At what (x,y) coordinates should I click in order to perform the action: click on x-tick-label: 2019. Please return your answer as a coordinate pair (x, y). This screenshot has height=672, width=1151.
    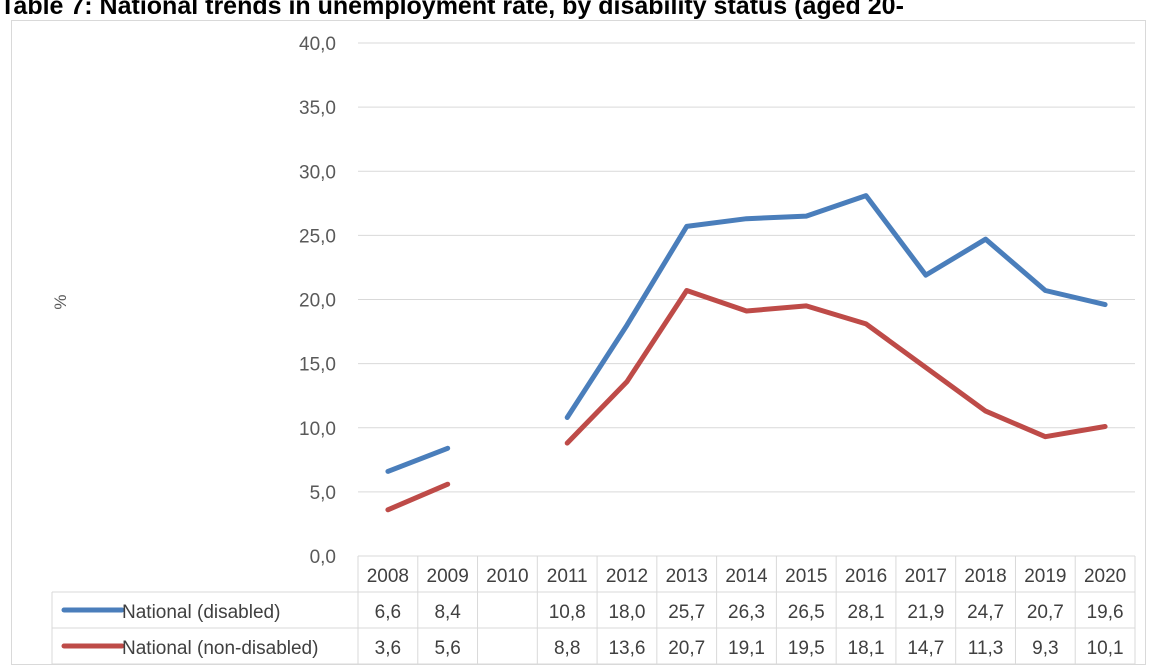
    Looking at the image, I should click on (1045, 576).